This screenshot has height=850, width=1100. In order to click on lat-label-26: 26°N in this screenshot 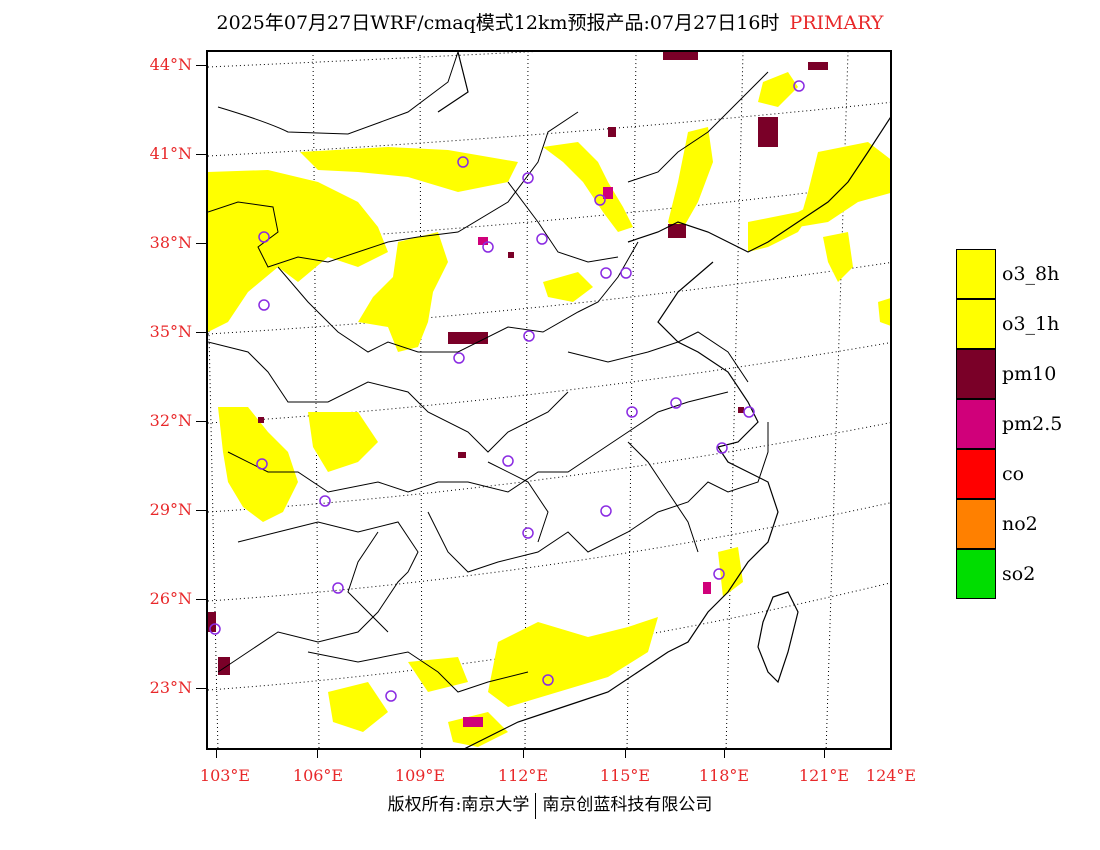, I will do `click(170, 598)`.